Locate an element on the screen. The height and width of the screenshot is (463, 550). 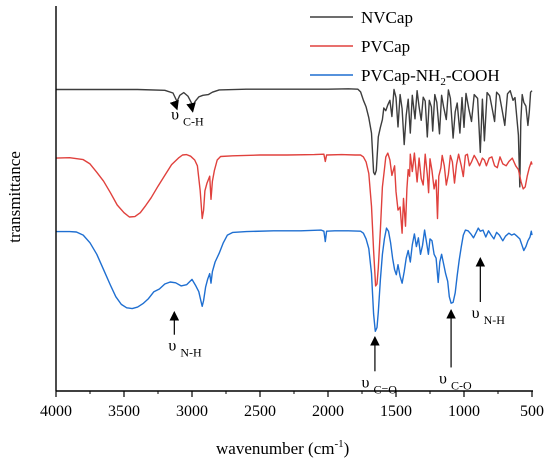
annotation-label-0: υ C-H is located at coordinates (187, 118).